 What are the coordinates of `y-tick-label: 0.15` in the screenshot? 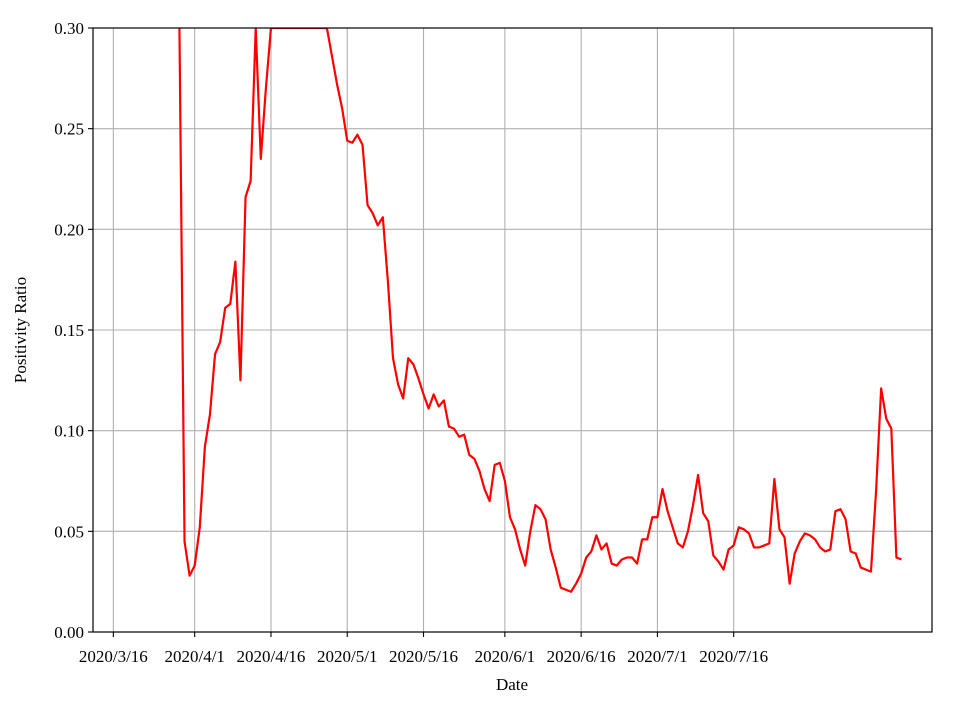 It's located at (69, 330).